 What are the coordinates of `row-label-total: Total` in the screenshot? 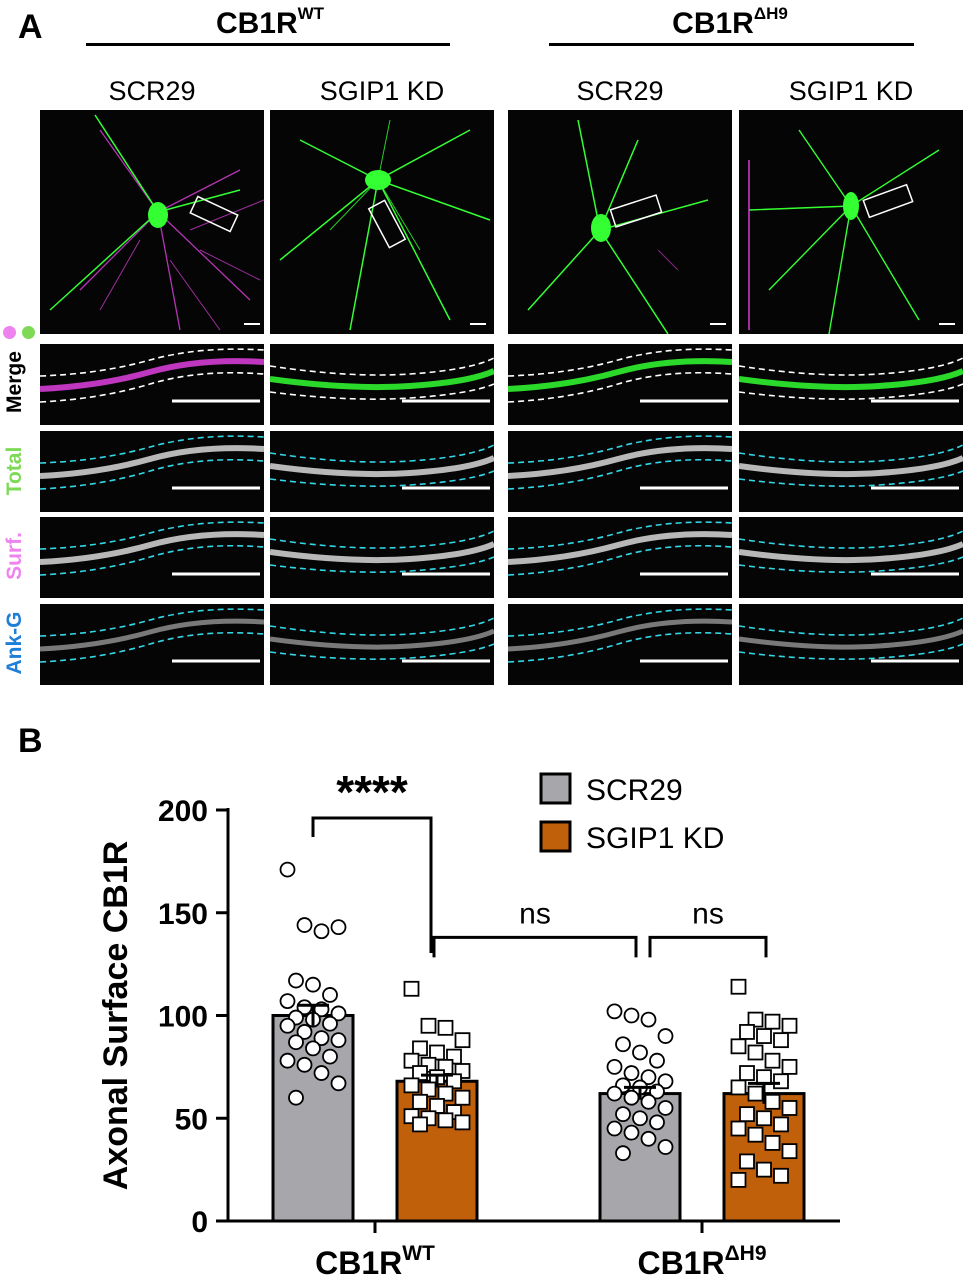 It's located at (14, 471).